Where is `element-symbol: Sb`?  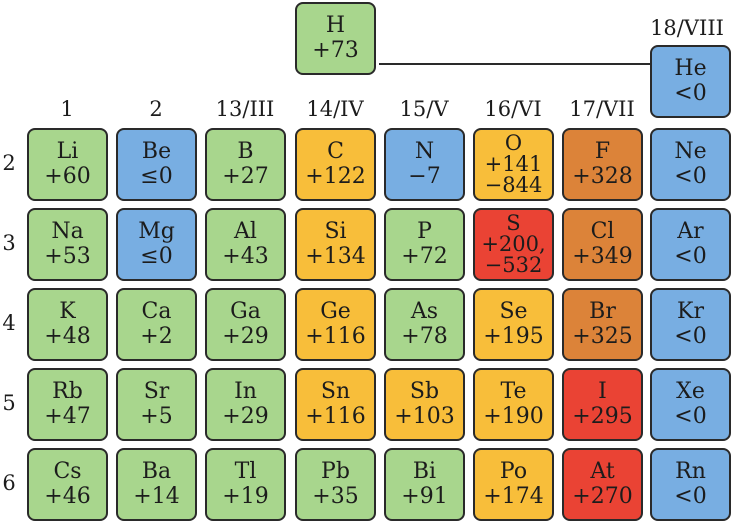 element-symbol: Sb is located at coordinates (424, 391).